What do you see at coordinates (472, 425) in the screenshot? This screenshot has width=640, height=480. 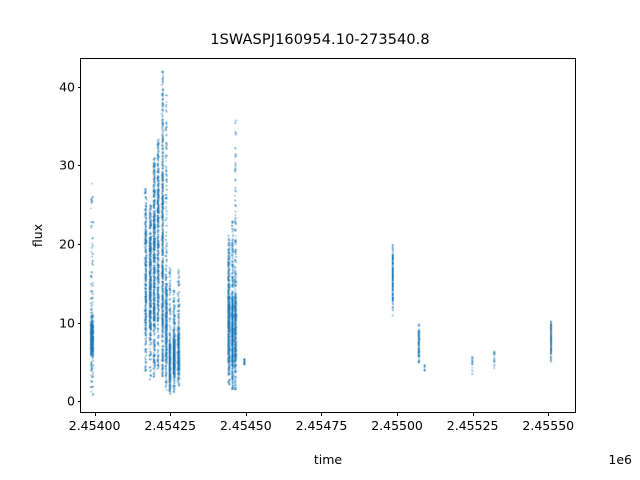 I see `x-tick-label: 2.45525` at bounding box center [472, 425].